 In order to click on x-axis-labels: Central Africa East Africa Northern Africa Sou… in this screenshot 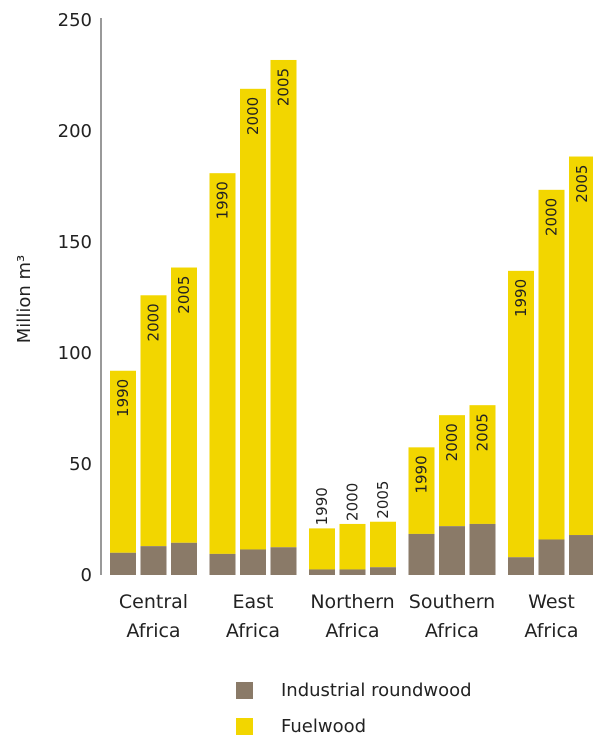, I will do `click(349, 616)`.